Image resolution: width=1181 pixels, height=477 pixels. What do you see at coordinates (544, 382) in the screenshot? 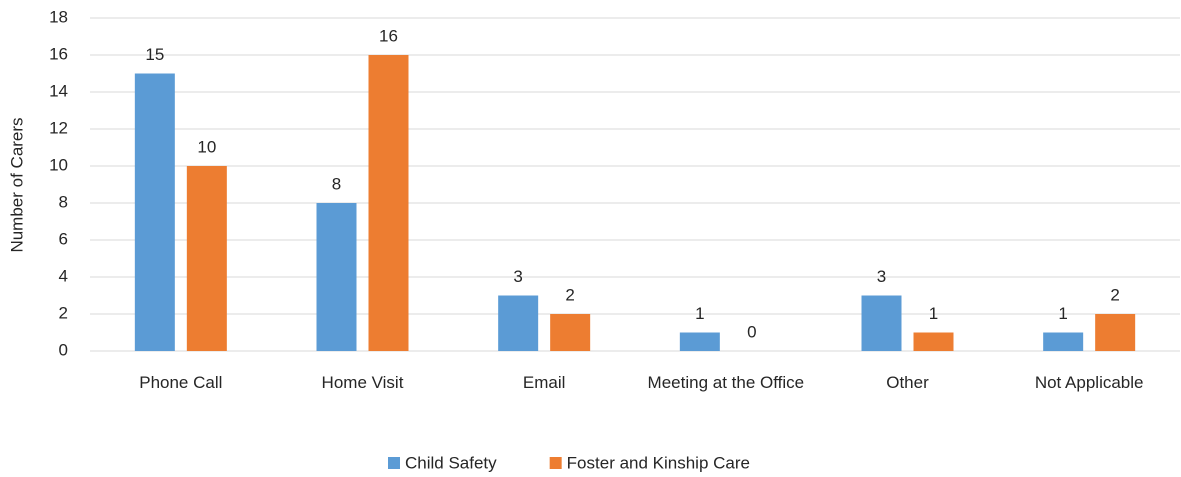
I see `x-tick-label: Email` at bounding box center [544, 382].